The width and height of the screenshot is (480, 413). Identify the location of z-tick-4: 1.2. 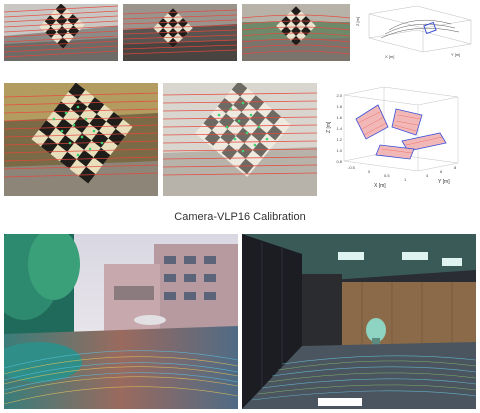
(339, 139).